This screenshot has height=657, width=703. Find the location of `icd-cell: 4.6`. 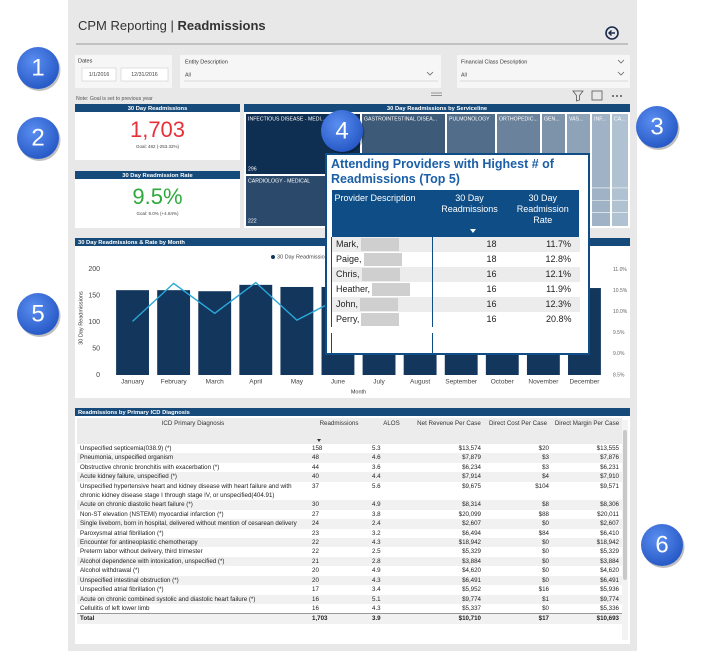

icd-cell: 4.6 is located at coordinates (391, 458).